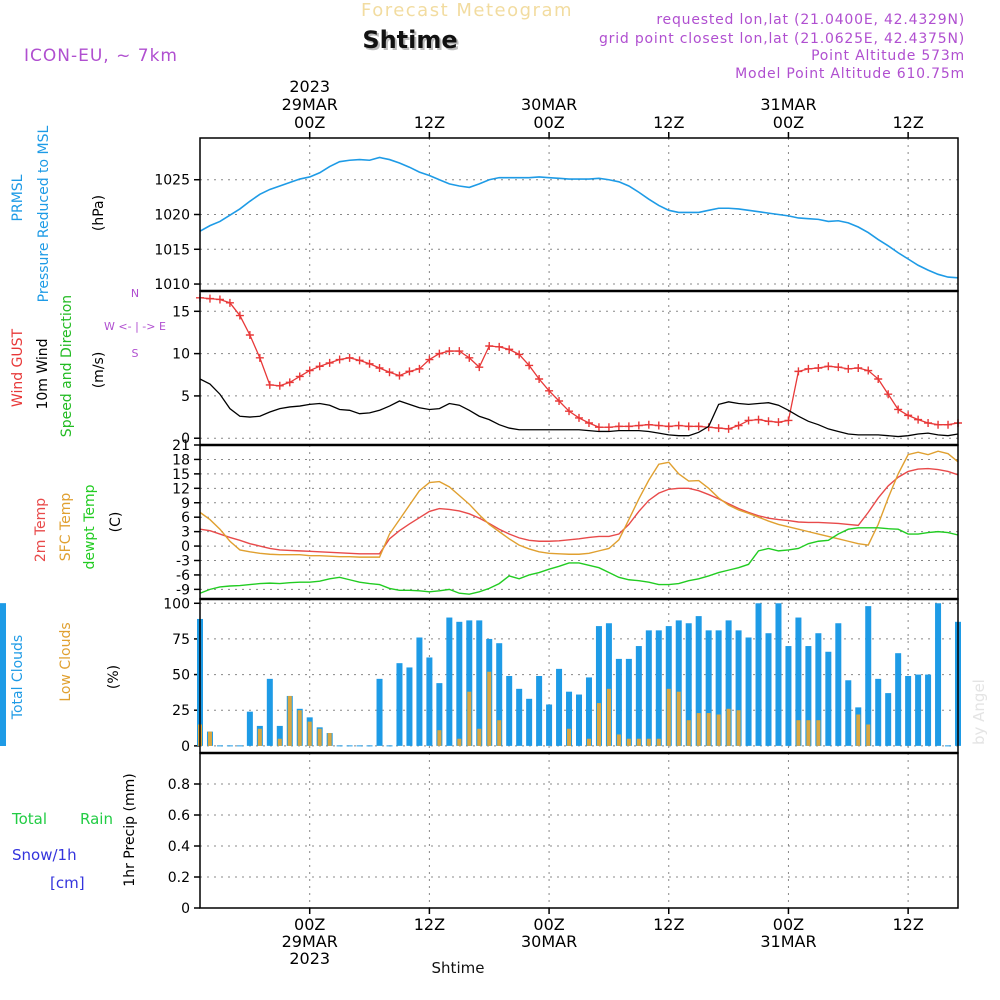 The width and height of the screenshot is (1000, 1000). Describe the element at coordinates (179, 816) in the screenshot. I see `y-tick-label: 0.6` at that location.